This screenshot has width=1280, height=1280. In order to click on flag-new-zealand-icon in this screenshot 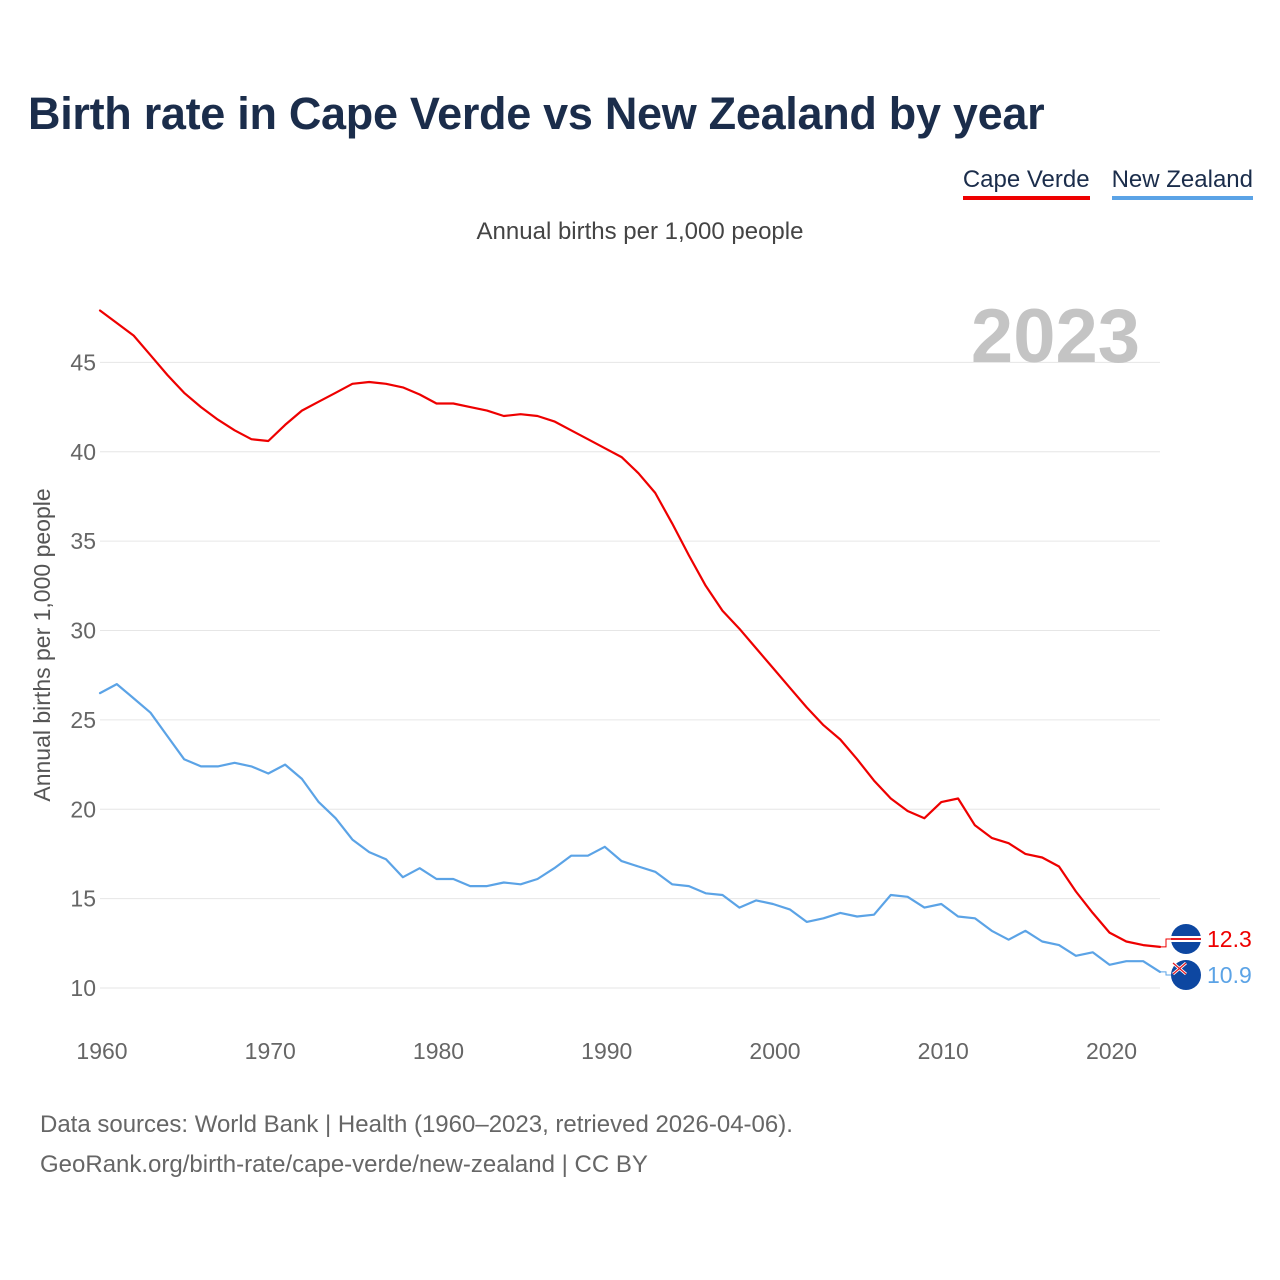, I will do `click(1186, 975)`.